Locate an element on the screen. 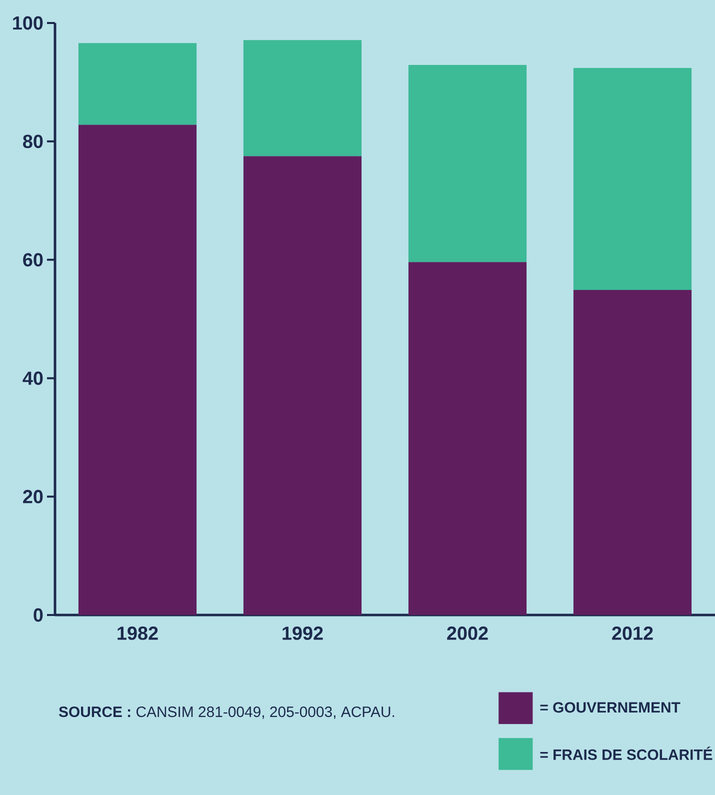 Image resolution: width=715 pixels, height=795 pixels. x-tick-label: 1982 is located at coordinates (138, 633).